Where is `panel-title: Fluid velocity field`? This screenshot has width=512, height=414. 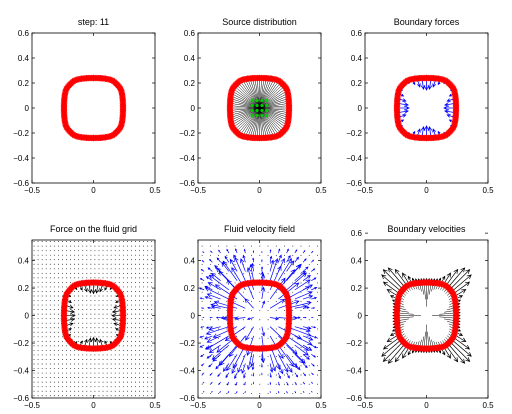 panel-title: Fluid velocity field is located at coordinates (259, 229).